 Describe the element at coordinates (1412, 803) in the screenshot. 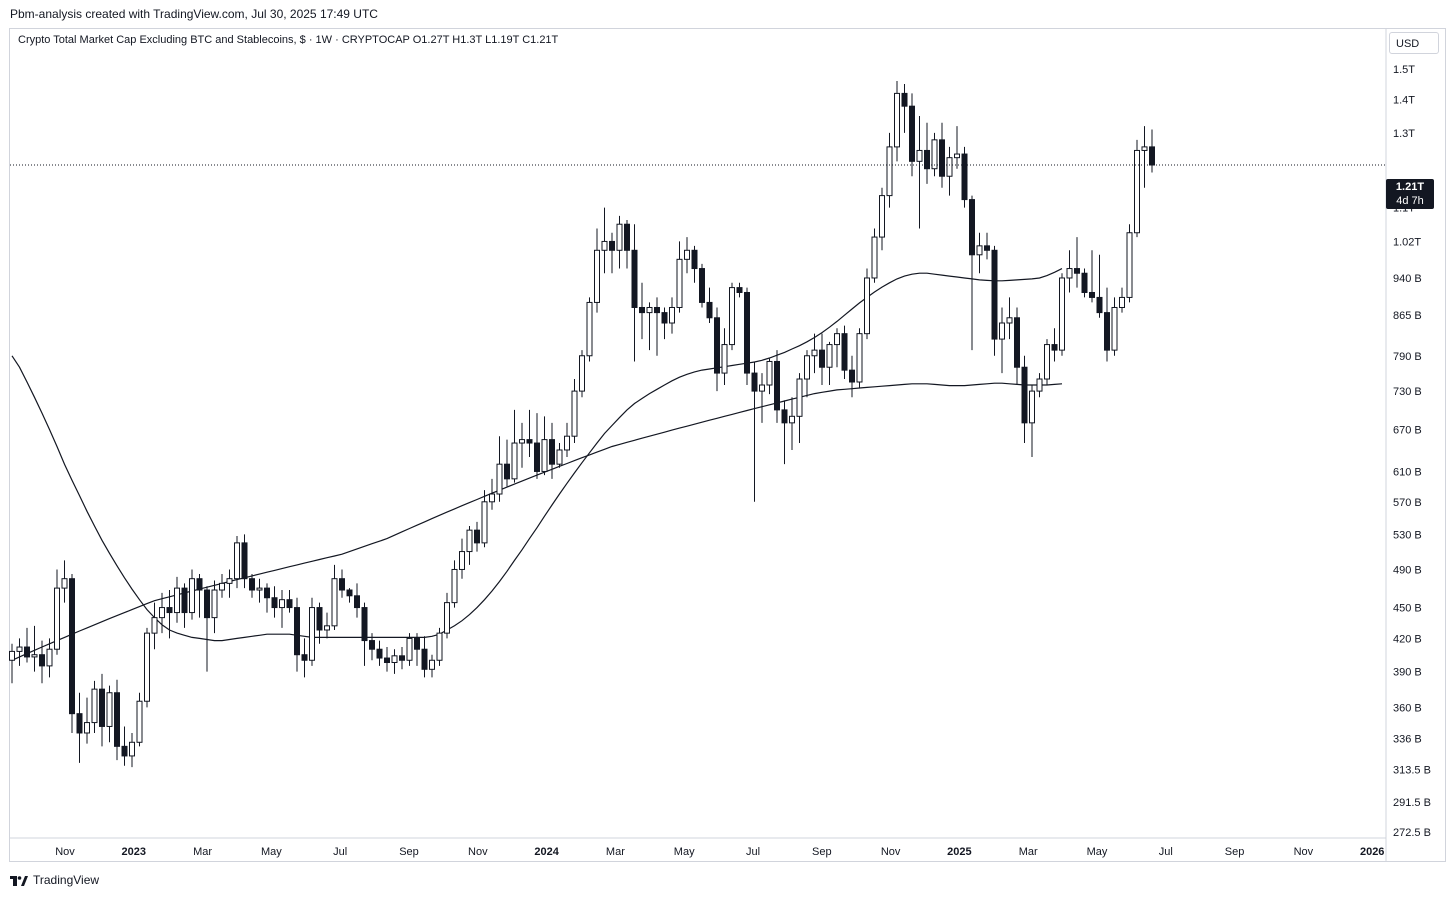

I see `price-tick-label: 291.5 B` at that location.